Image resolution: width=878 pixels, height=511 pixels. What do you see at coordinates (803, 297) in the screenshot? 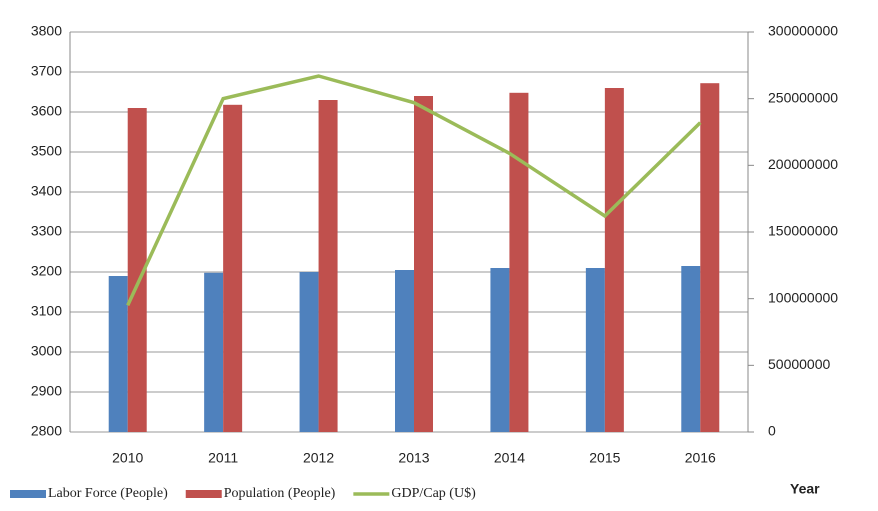
I see `y2-tick-label: 100000000` at bounding box center [803, 297].